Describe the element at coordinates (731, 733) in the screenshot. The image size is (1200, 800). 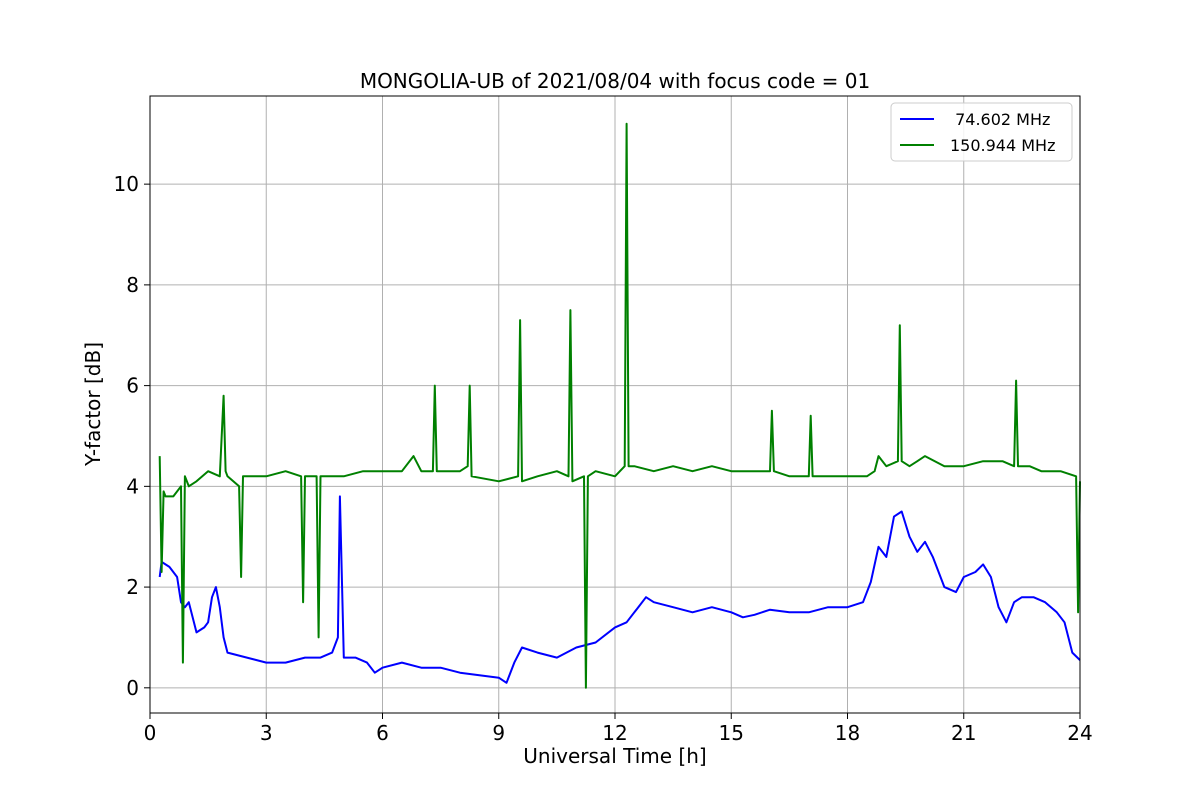
I see `x-tick-label: 15` at that location.